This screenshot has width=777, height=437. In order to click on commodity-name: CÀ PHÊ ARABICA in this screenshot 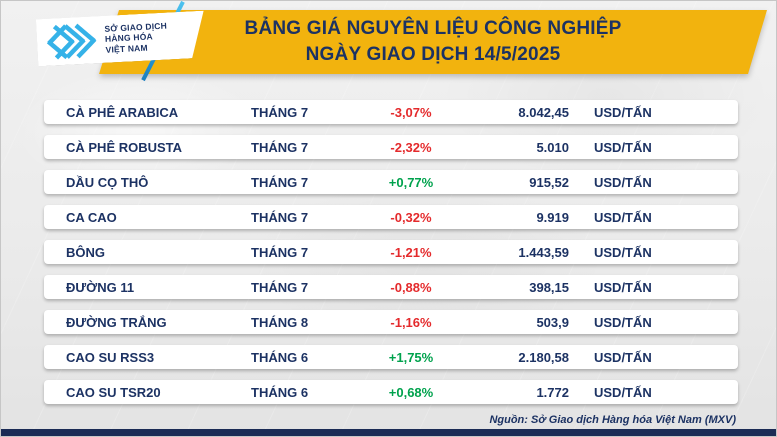, I will do `click(122, 112)`.